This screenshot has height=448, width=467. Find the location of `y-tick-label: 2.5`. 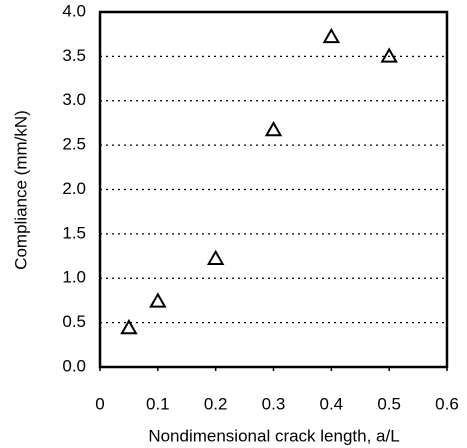

y-tick-label: 2.5 is located at coordinates (74, 144).